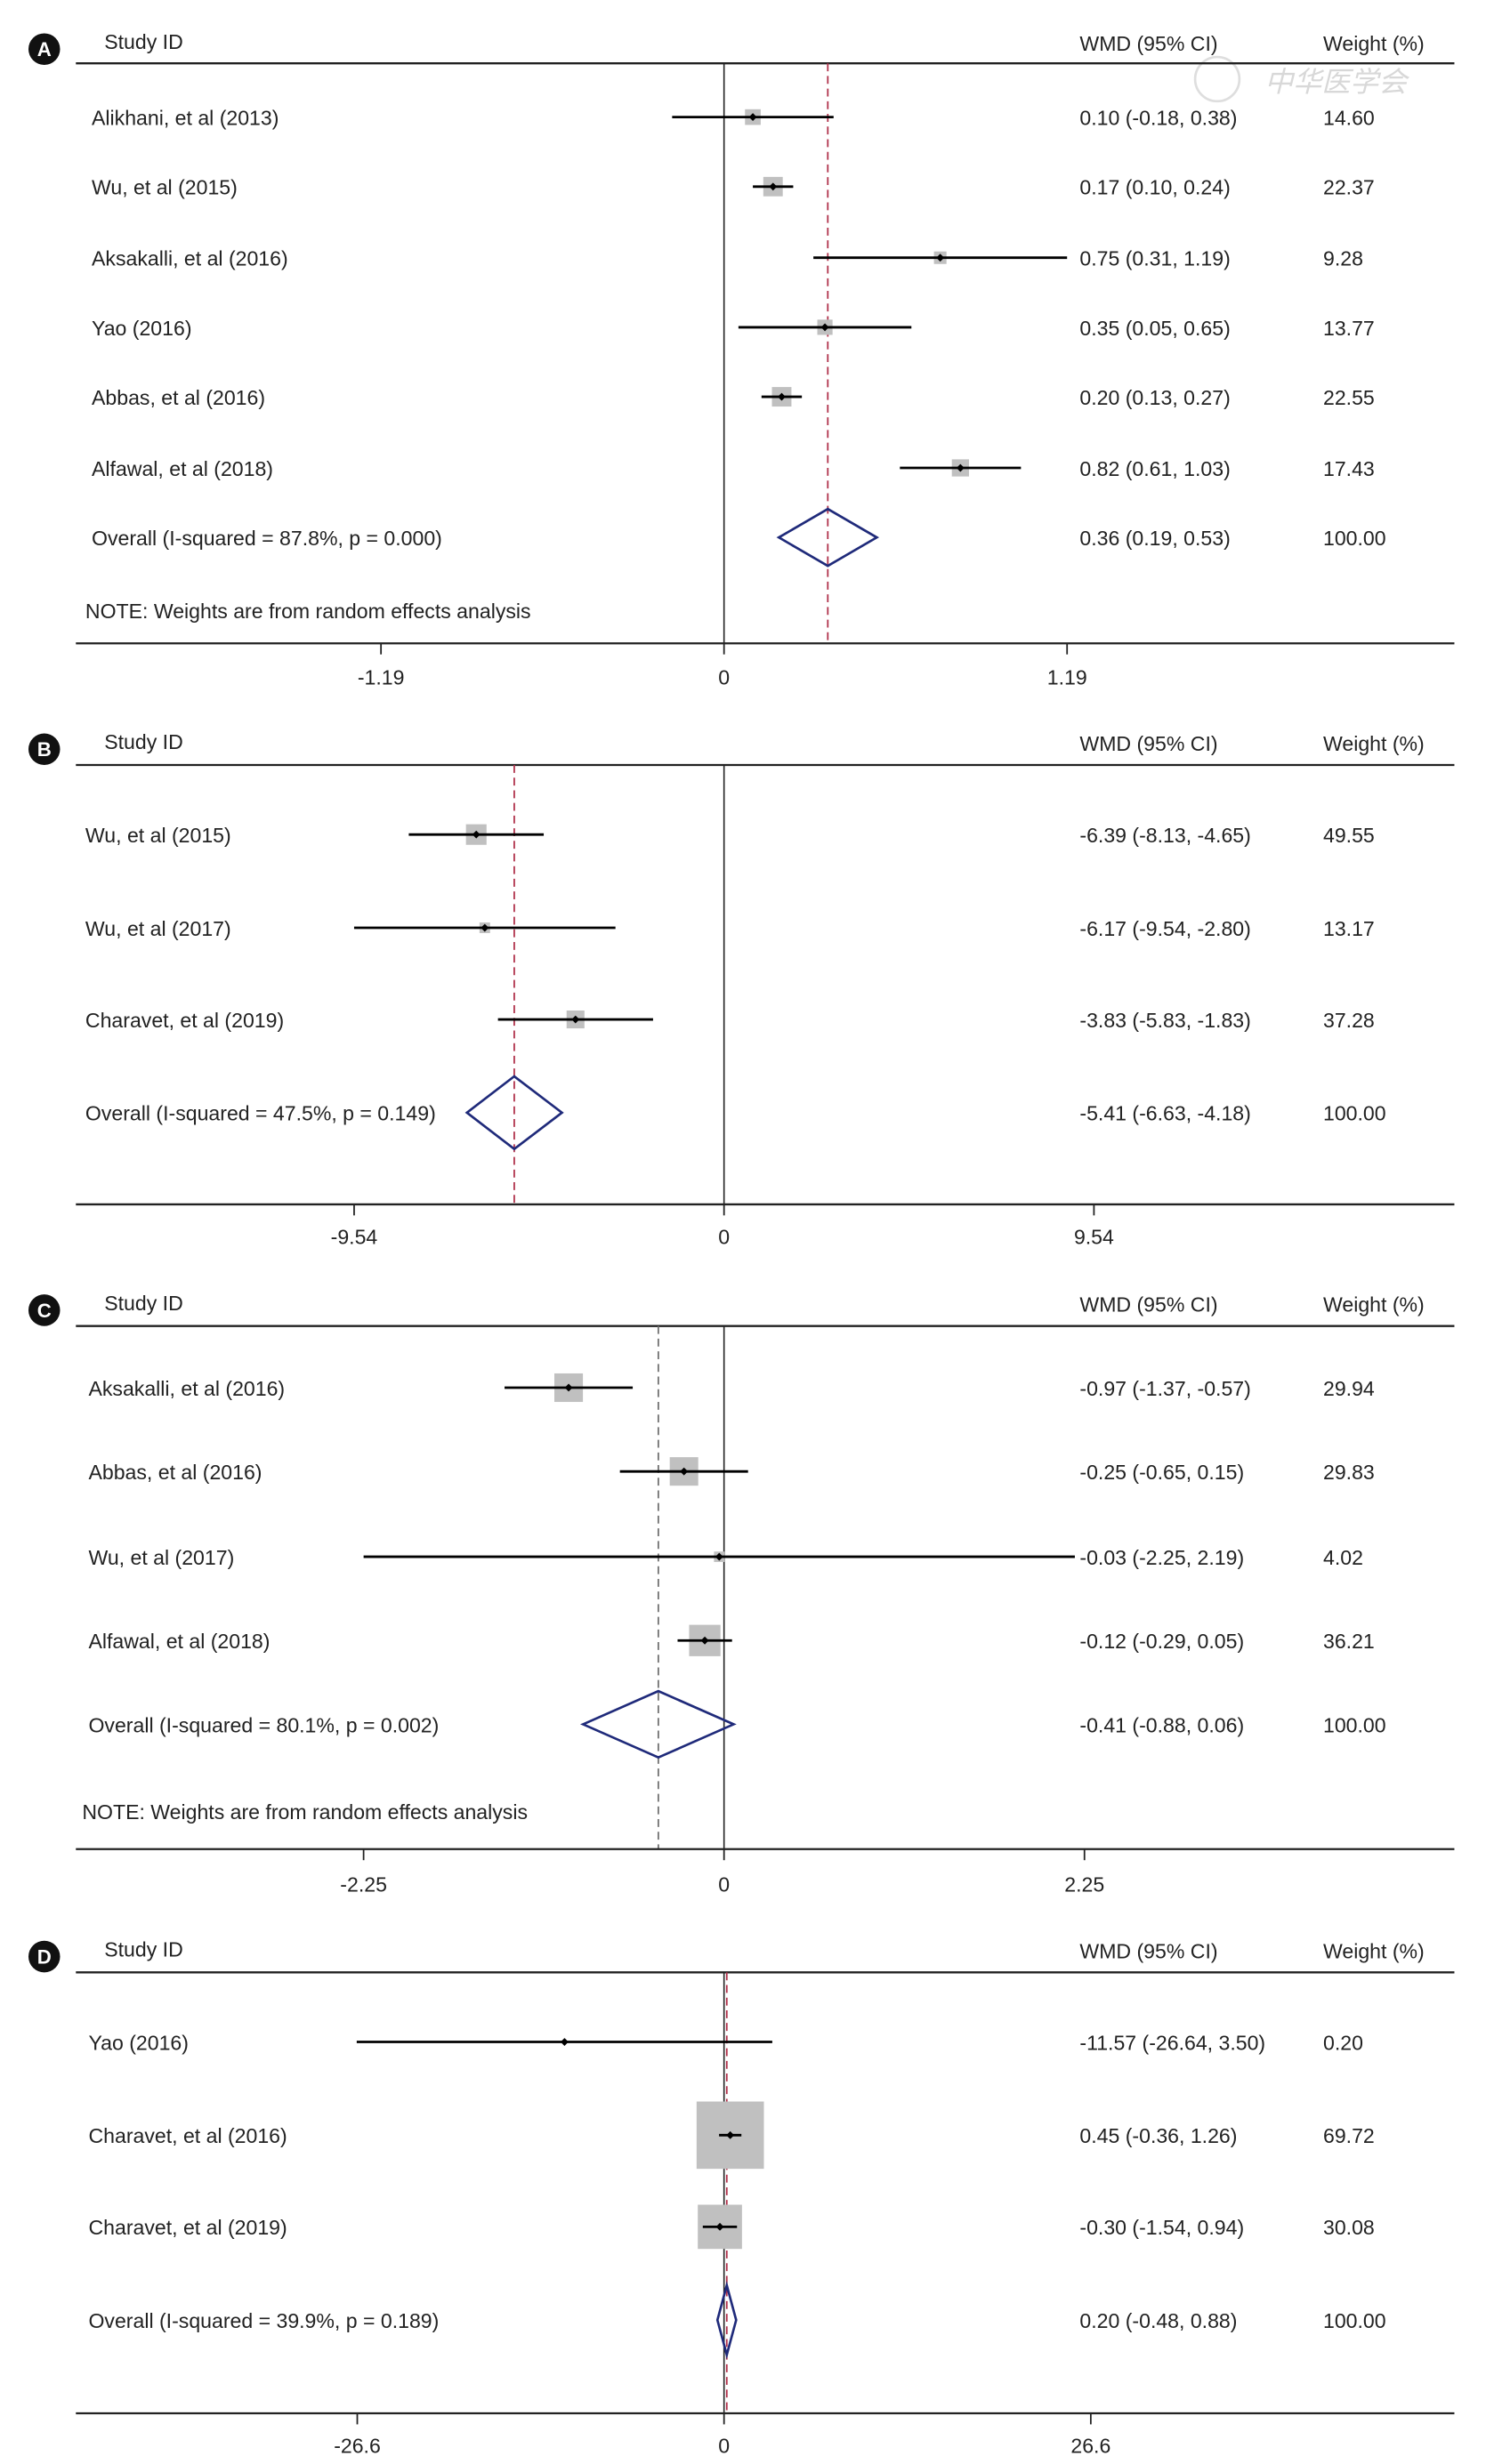 The height and width of the screenshot is (2464, 1486). Describe the element at coordinates (1155, 188) in the screenshot. I see `study-wmd-value: 0.17 (0.10, 0.24)` at that location.